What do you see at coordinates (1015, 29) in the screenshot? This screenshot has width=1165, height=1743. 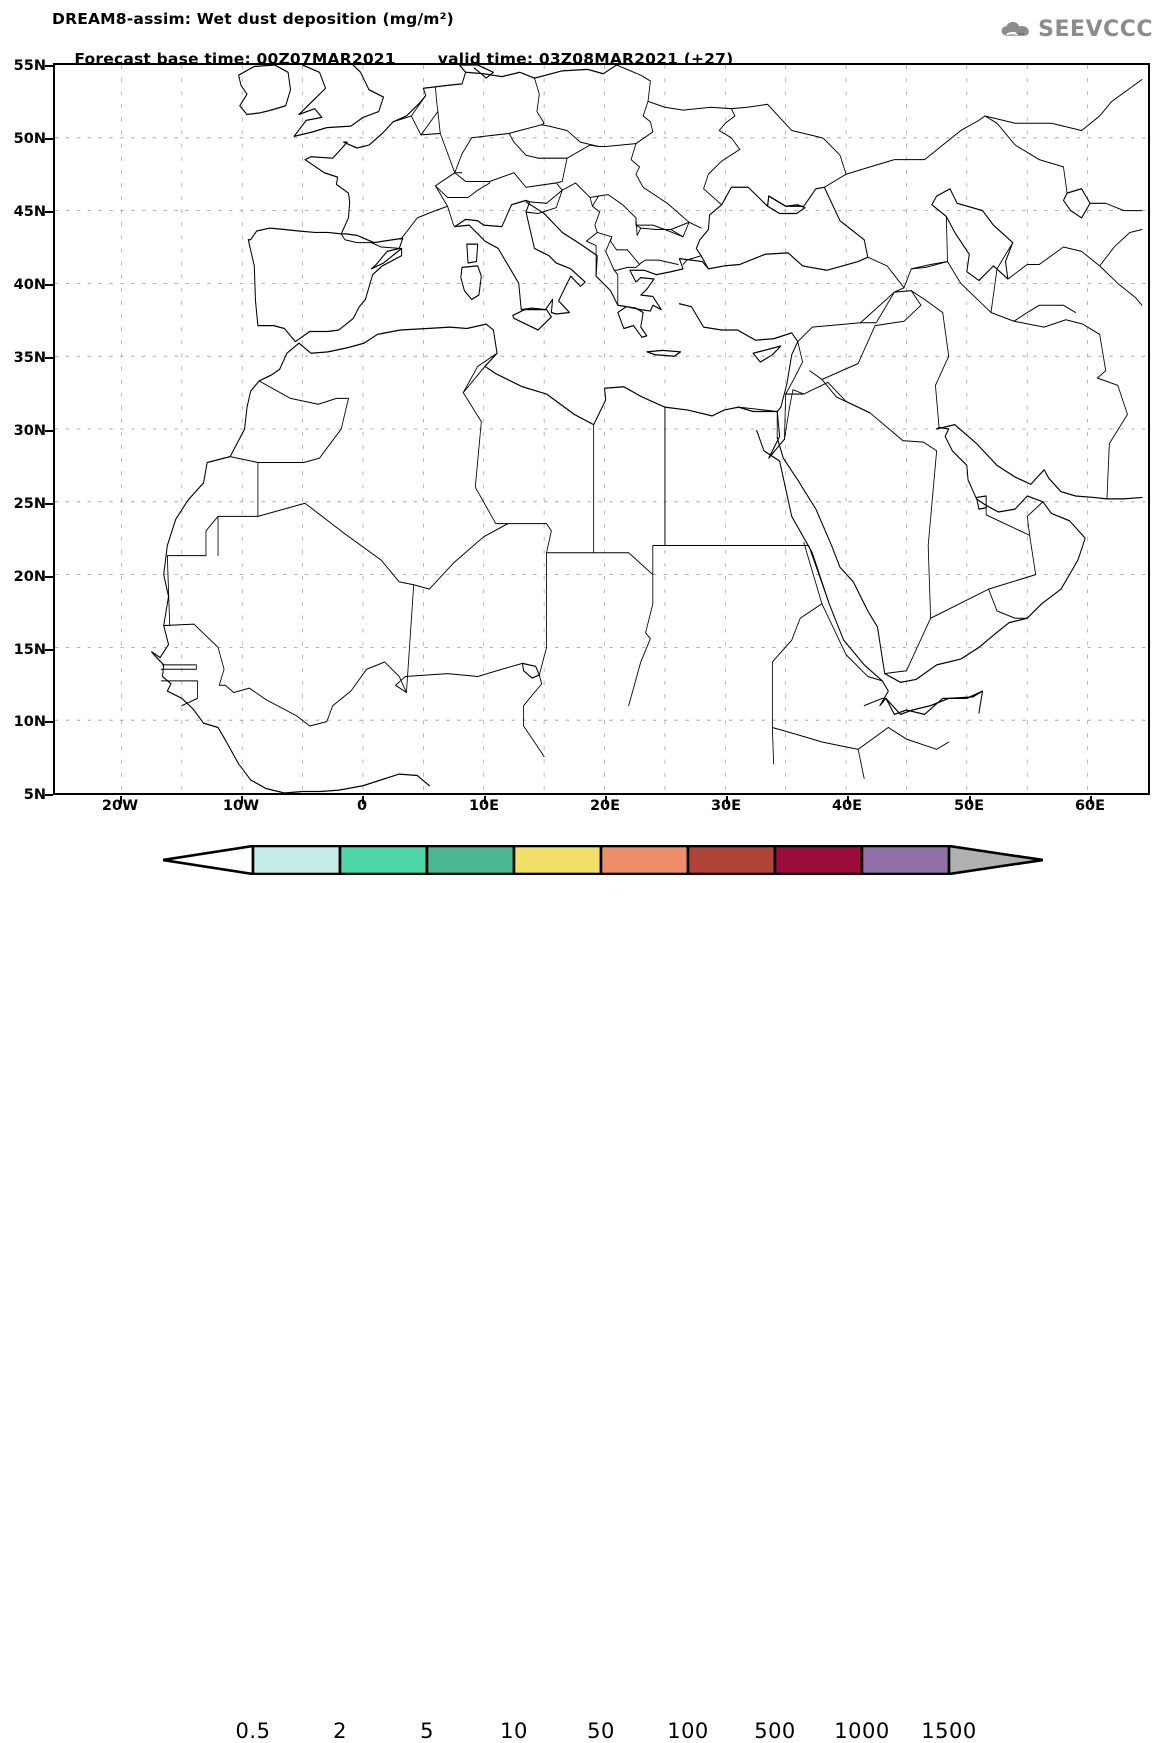 I see `cloud-icon` at bounding box center [1015, 29].